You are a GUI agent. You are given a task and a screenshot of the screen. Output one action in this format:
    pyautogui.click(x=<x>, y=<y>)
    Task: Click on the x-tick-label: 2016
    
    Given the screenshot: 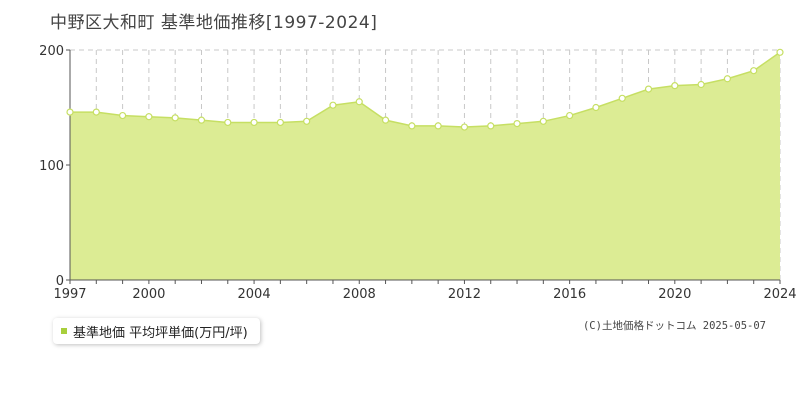 What is the action you would take?
    pyautogui.click(x=569, y=294)
    